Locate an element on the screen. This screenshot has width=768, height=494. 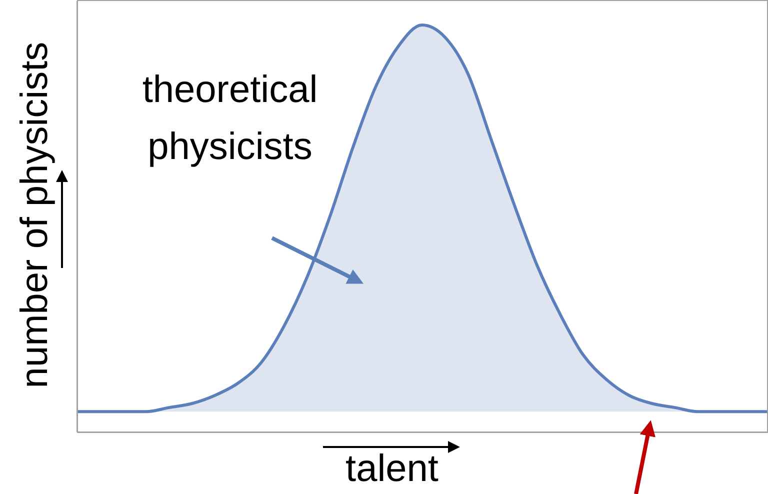
x-axis-title: talent is located at coordinates (392, 469).